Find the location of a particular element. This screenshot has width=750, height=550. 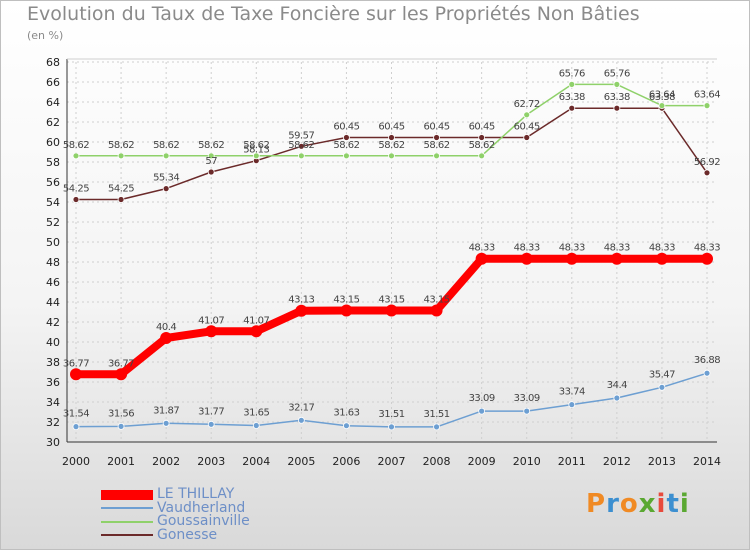

legend-label: Goussainville is located at coordinates (203, 521).